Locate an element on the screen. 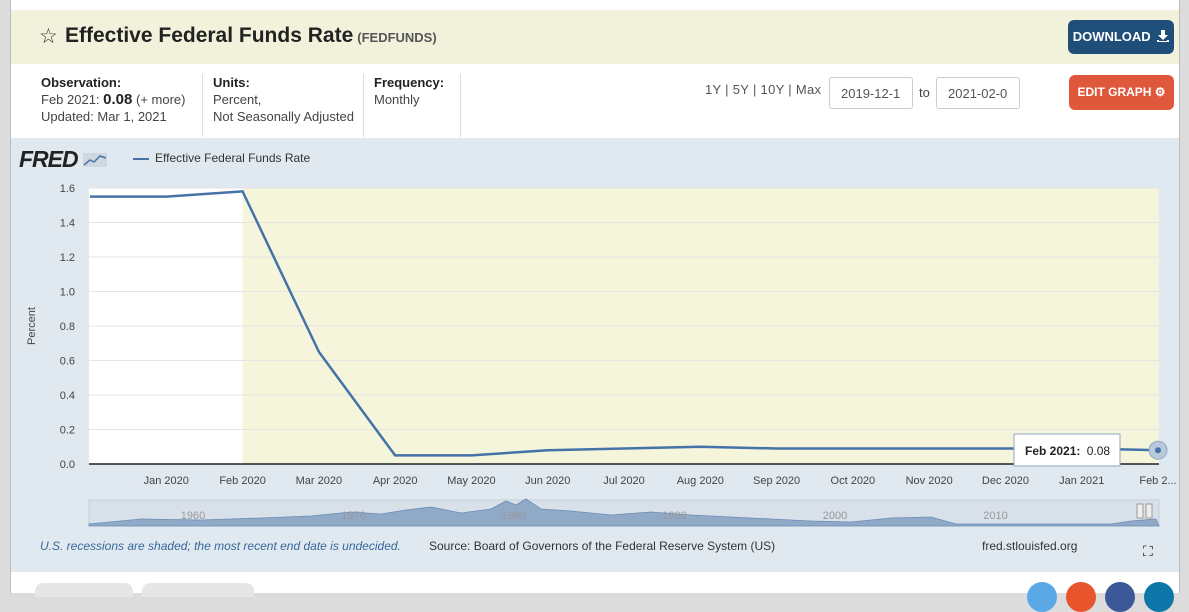 Image resolution: width=1189 pixels, height=612 pixels. observation-line: Feb 2021: 0.08 (+ more) is located at coordinates (121, 99).